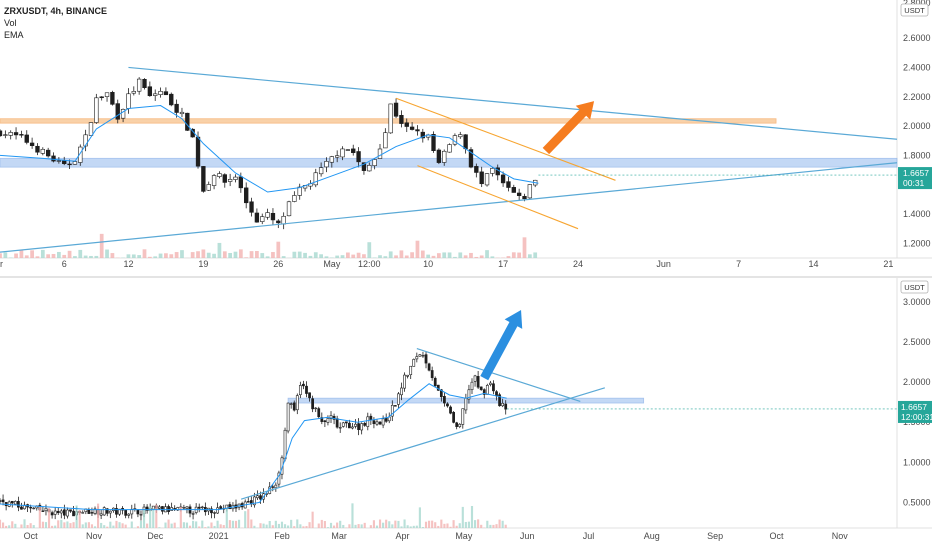 This screenshot has height=550, width=932. I want to click on top-last-price: 1.6657, so click(916, 173).